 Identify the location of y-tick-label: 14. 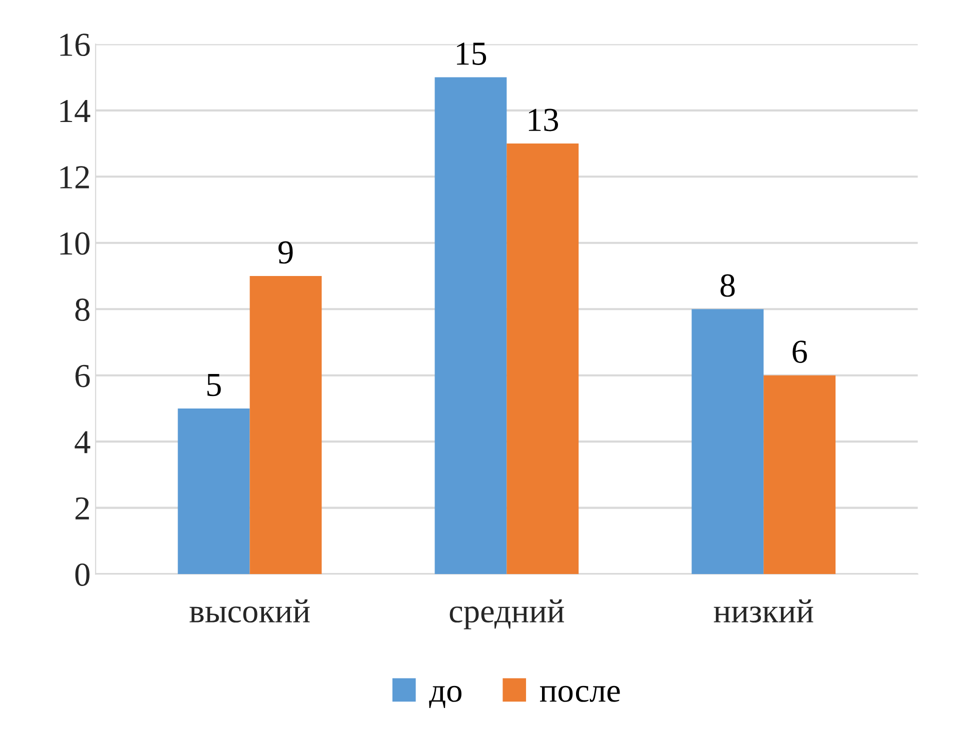
(75, 111).